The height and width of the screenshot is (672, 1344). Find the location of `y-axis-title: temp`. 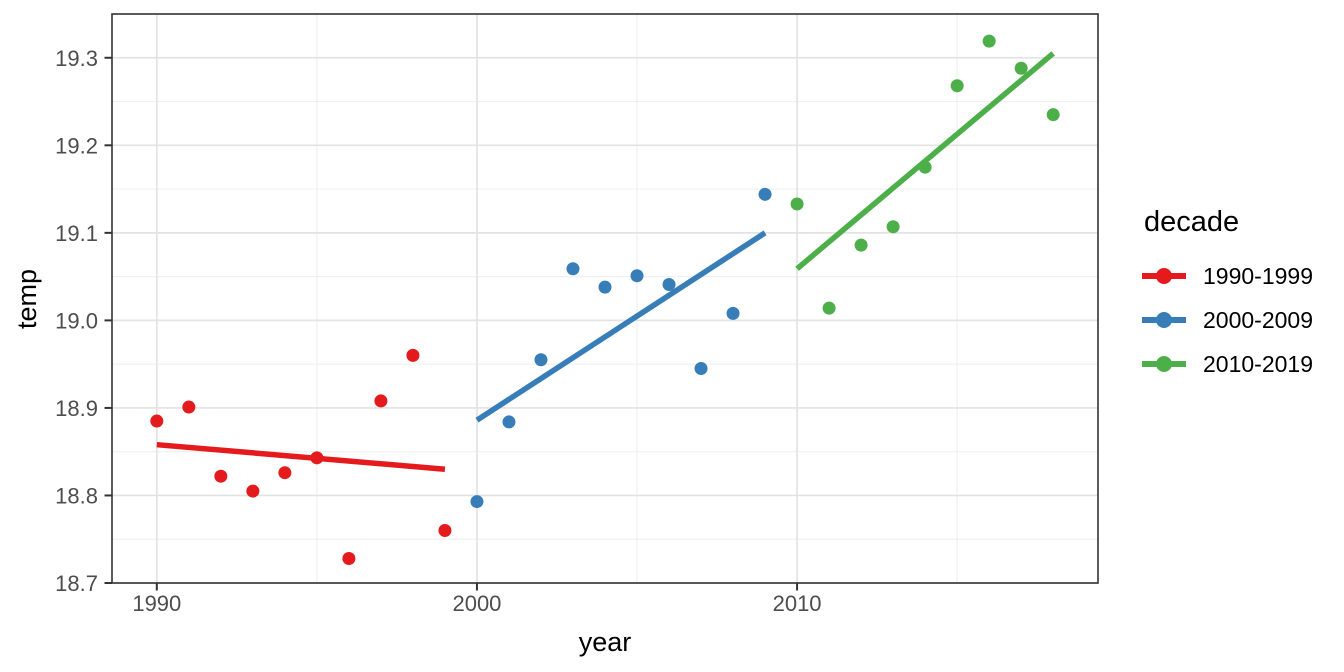

y-axis-title: temp is located at coordinates (27, 299).